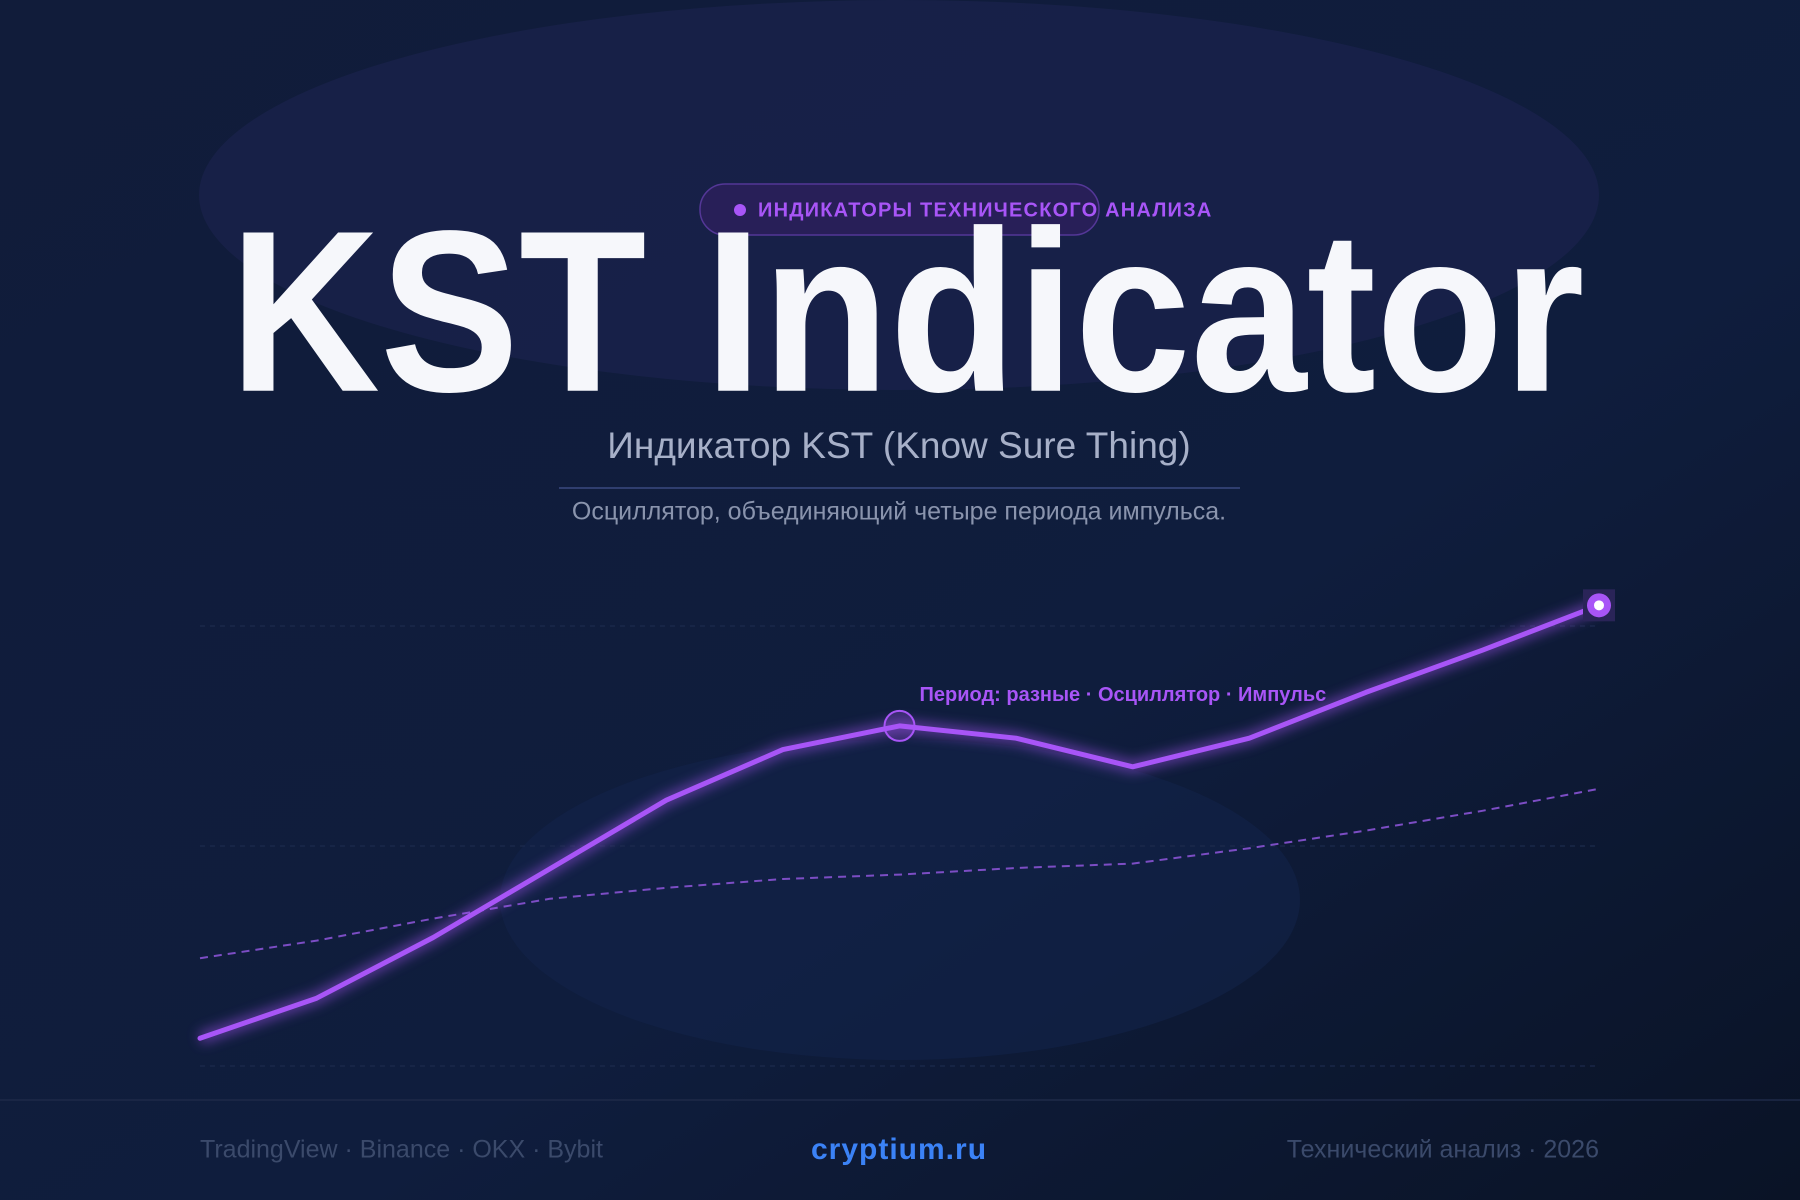 The width and height of the screenshot is (1800, 1200). I want to click on footer-left: TradingView · Binance · OKX · Bybit, so click(401, 1150).